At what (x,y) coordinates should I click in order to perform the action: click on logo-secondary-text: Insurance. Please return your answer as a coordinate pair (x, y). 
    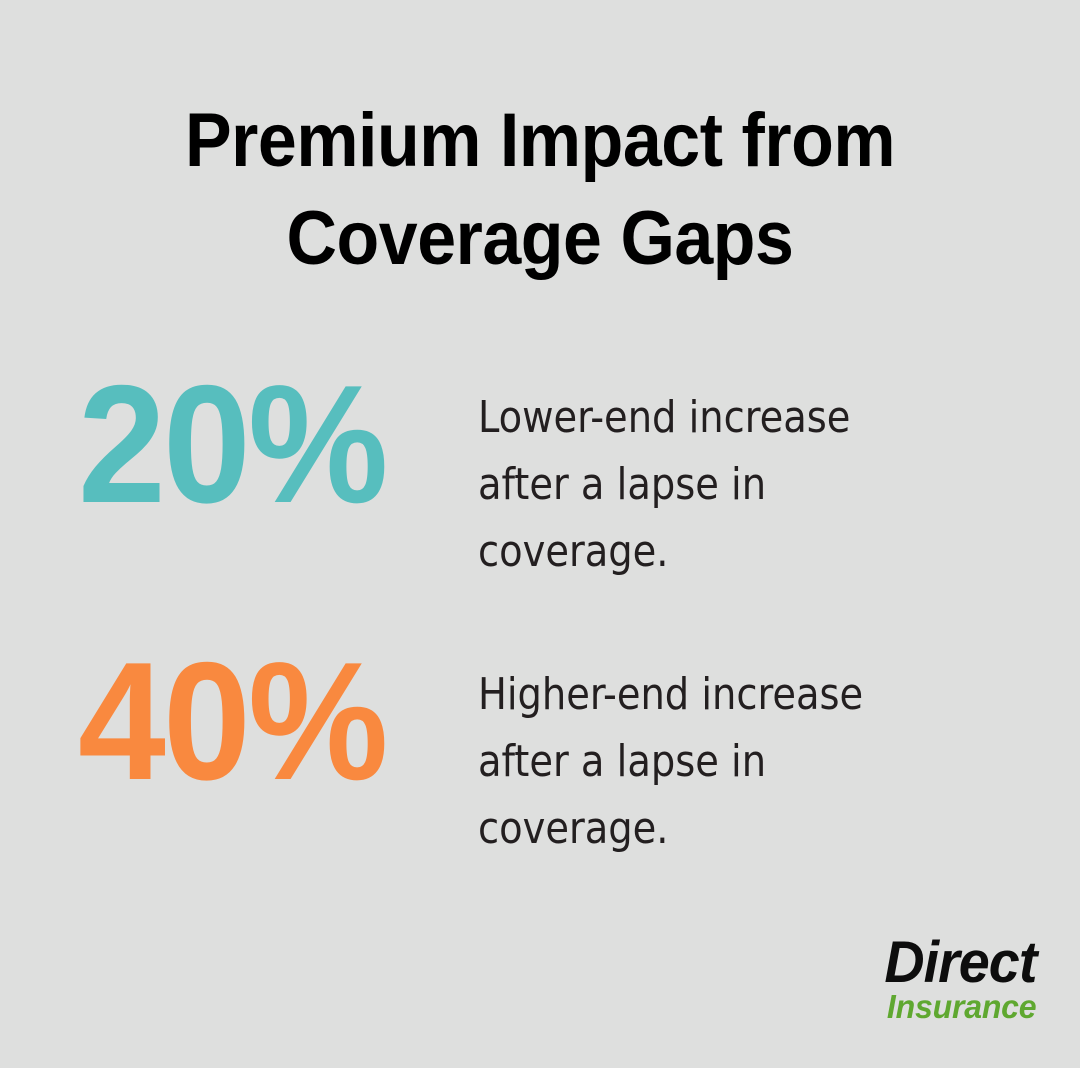
    Looking at the image, I should click on (961, 1006).